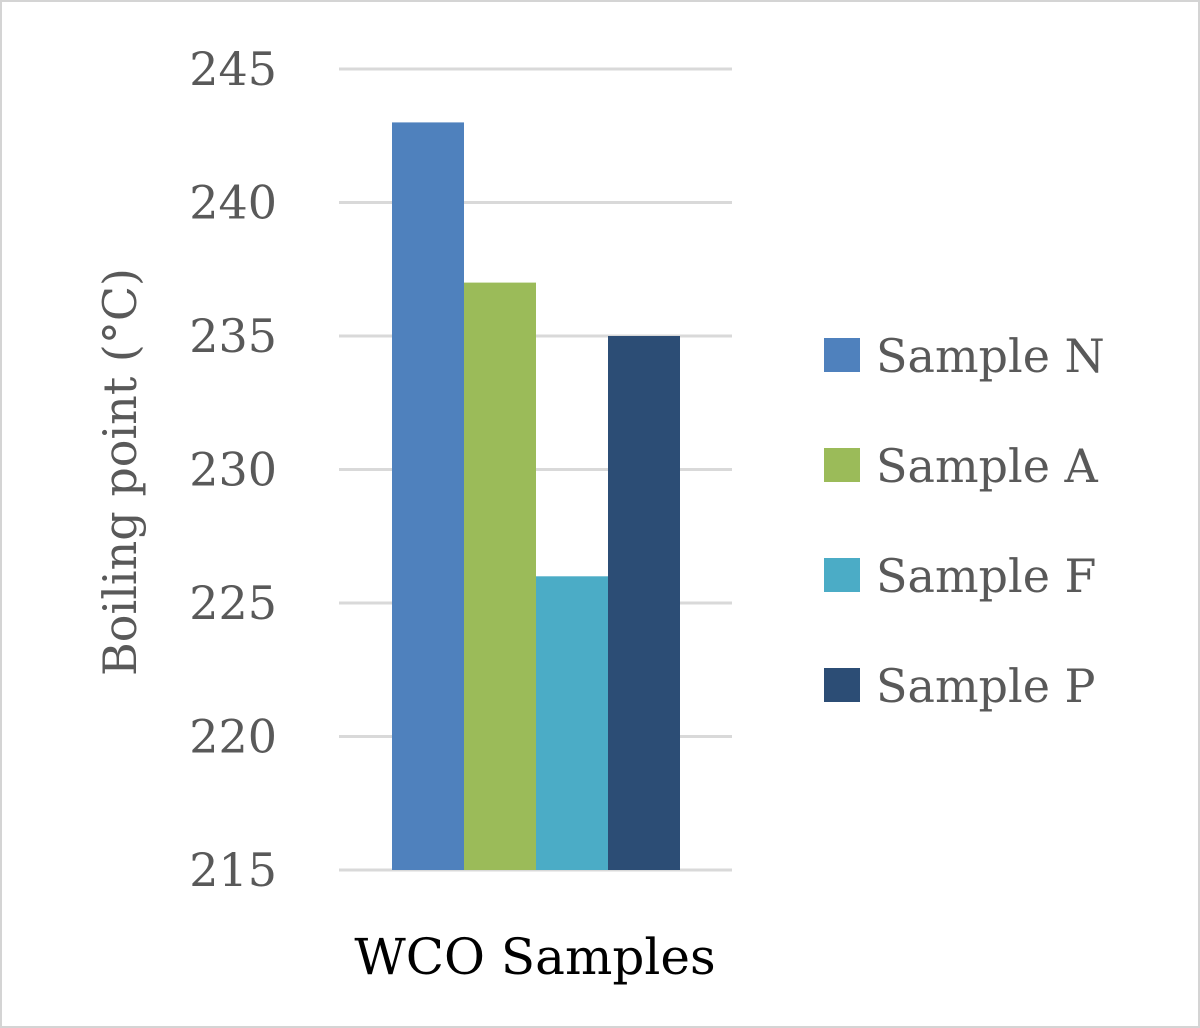 Image resolution: width=1200 pixels, height=1028 pixels. What do you see at coordinates (233, 336) in the screenshot?
I see `y-tick-label: 235` at bounding box center [233, 336].